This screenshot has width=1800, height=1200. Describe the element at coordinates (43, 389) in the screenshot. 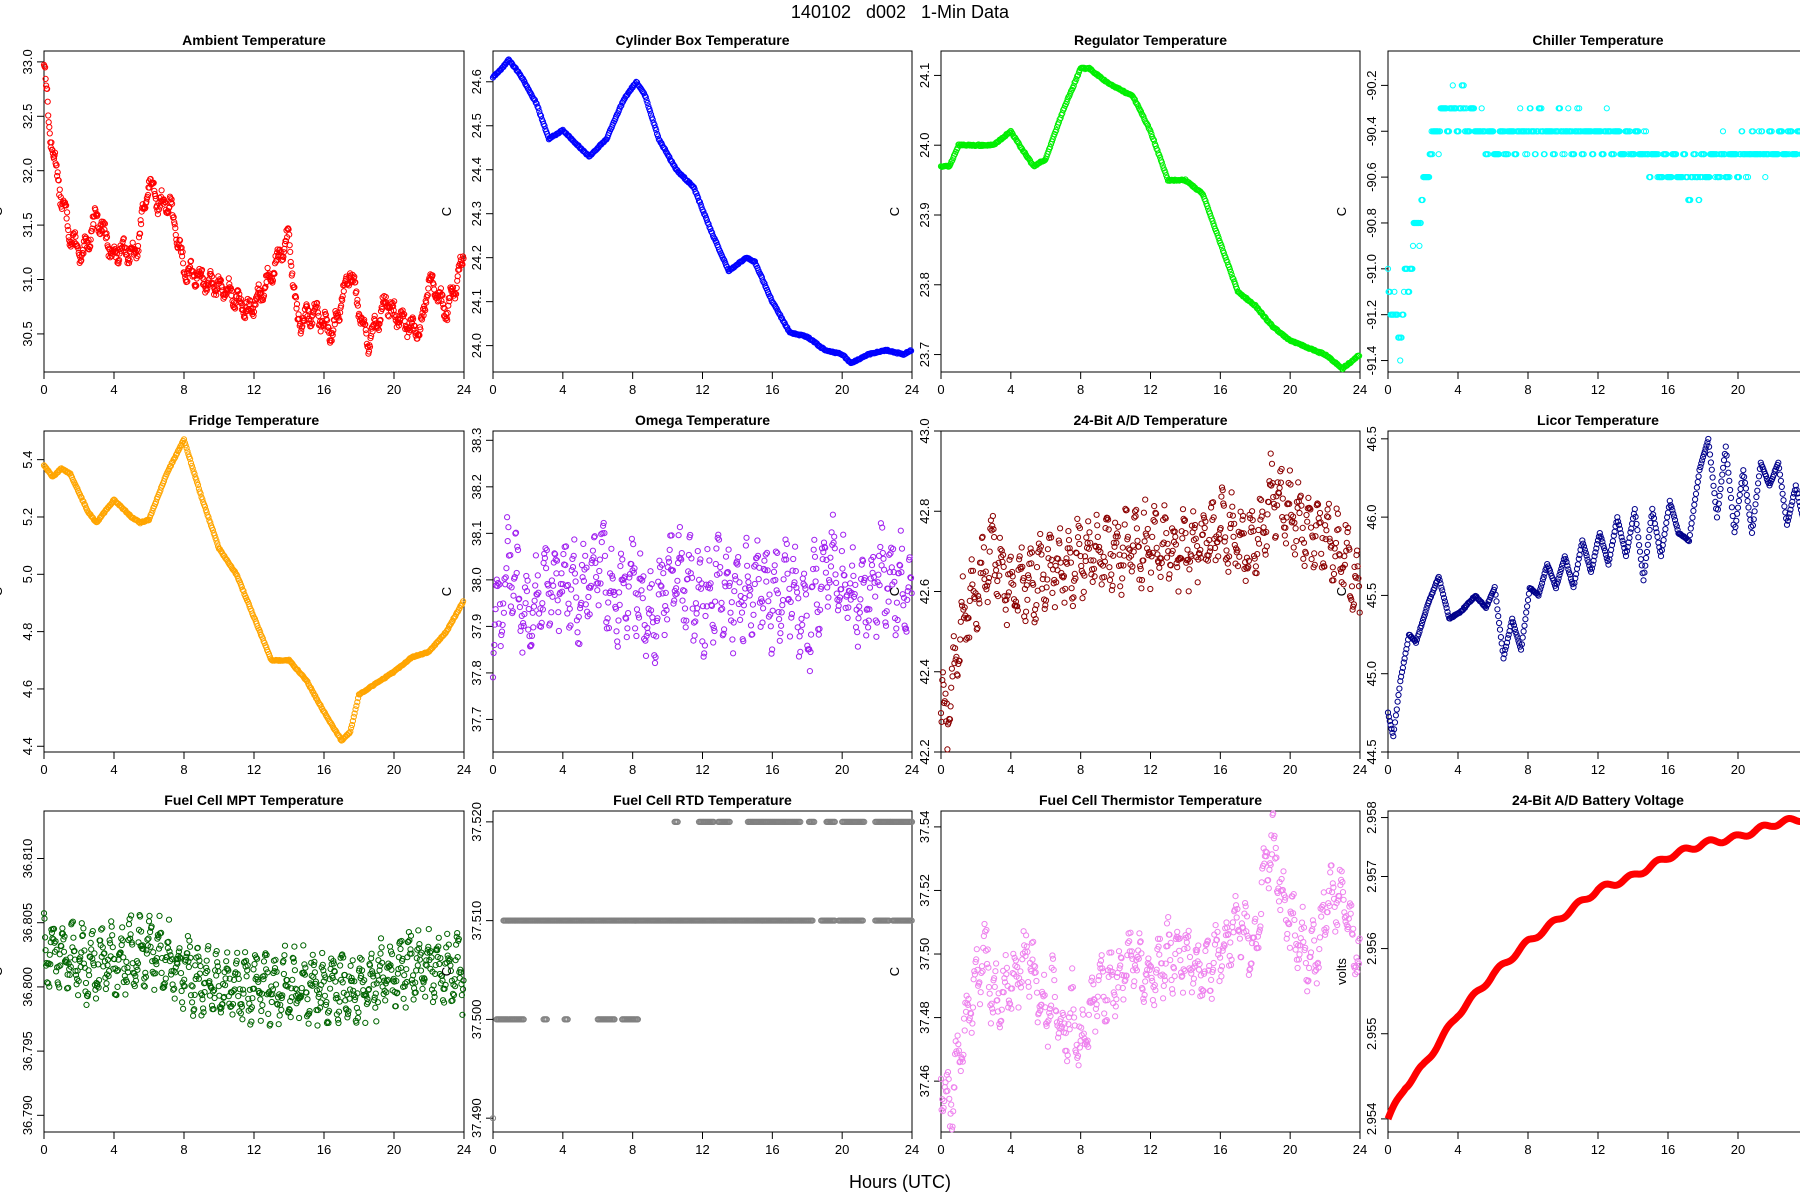

I see `x-tick-label: 0` at that location.